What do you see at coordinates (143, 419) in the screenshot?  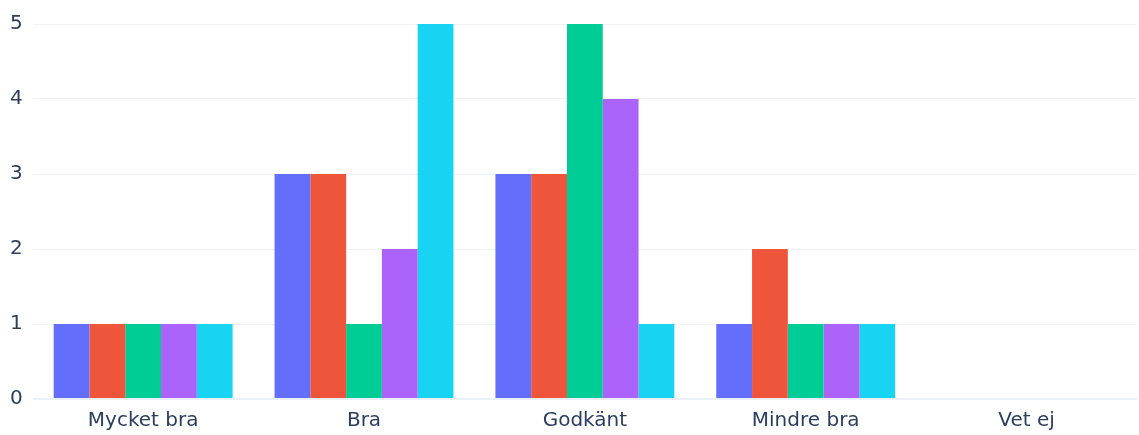 I see `x-tick-label: Mycket bra` at bounding box center [143, 419].